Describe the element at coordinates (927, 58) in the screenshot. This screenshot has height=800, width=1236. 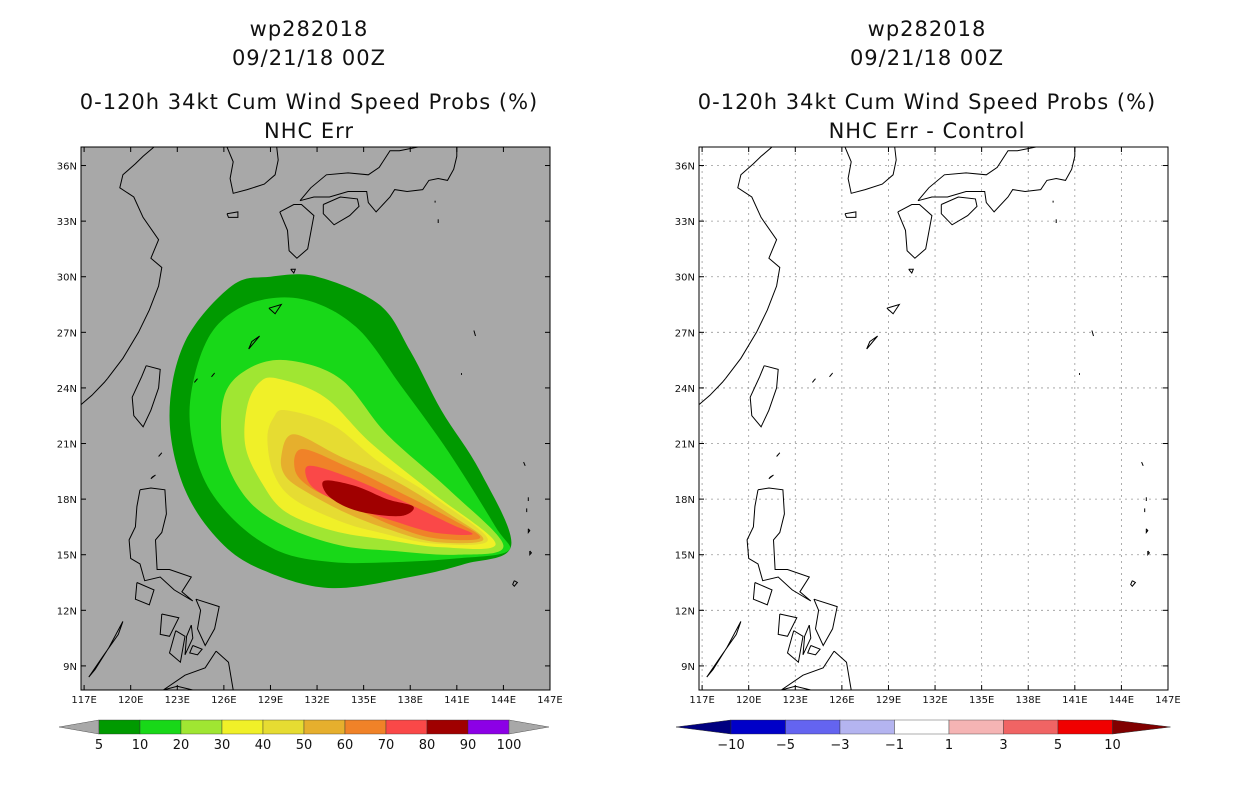
I see `right-datetime: 09/21/18 00Z` at that location.